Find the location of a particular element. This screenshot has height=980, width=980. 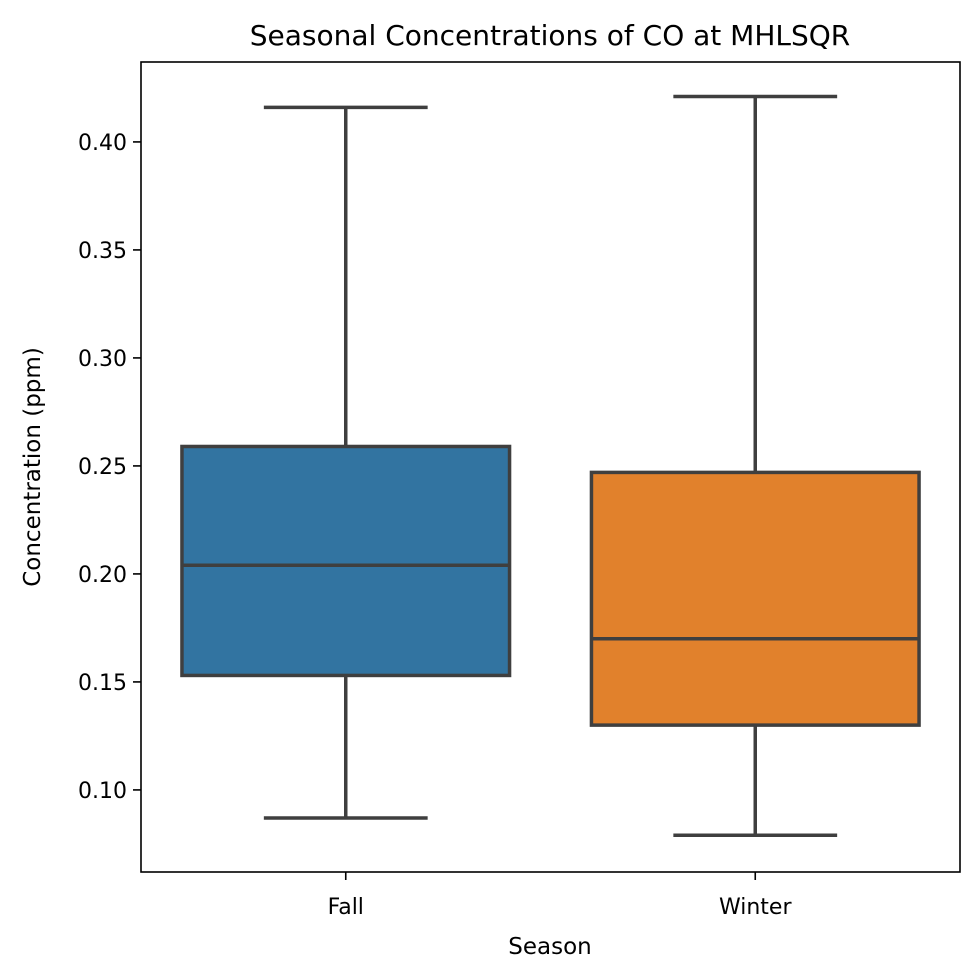

y-axis-ticks: 0.10 0.15 0.20 0.25 0.30 0.35 0.40 is located at coordinates (109, 467).